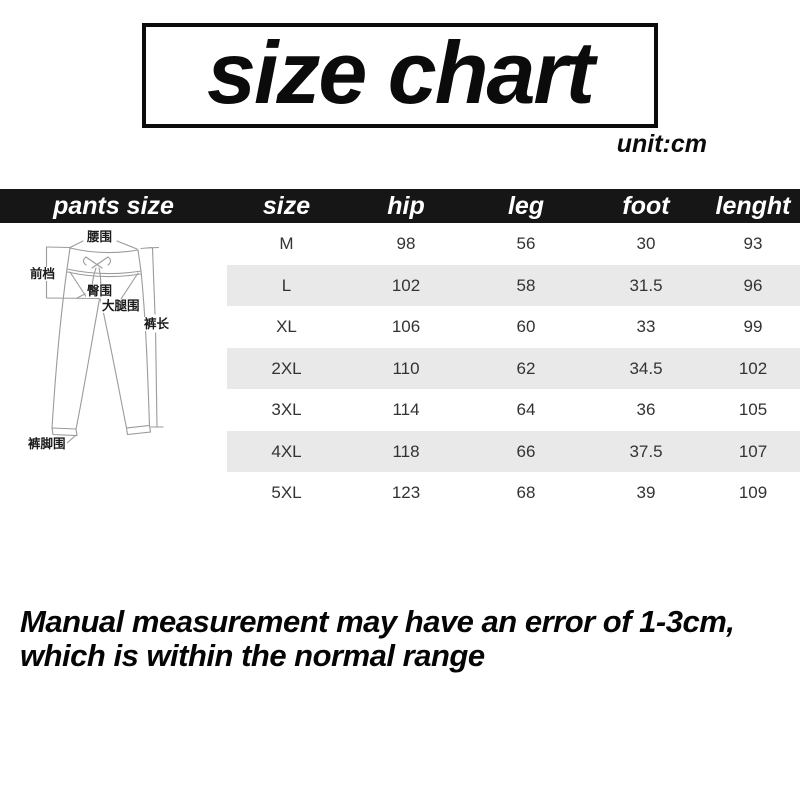 The image size is (800, 800). What do you see at coordinates (646, 206) in the screenshot?
I see `column-header-foot: foot` at bounding box center [646, 206].